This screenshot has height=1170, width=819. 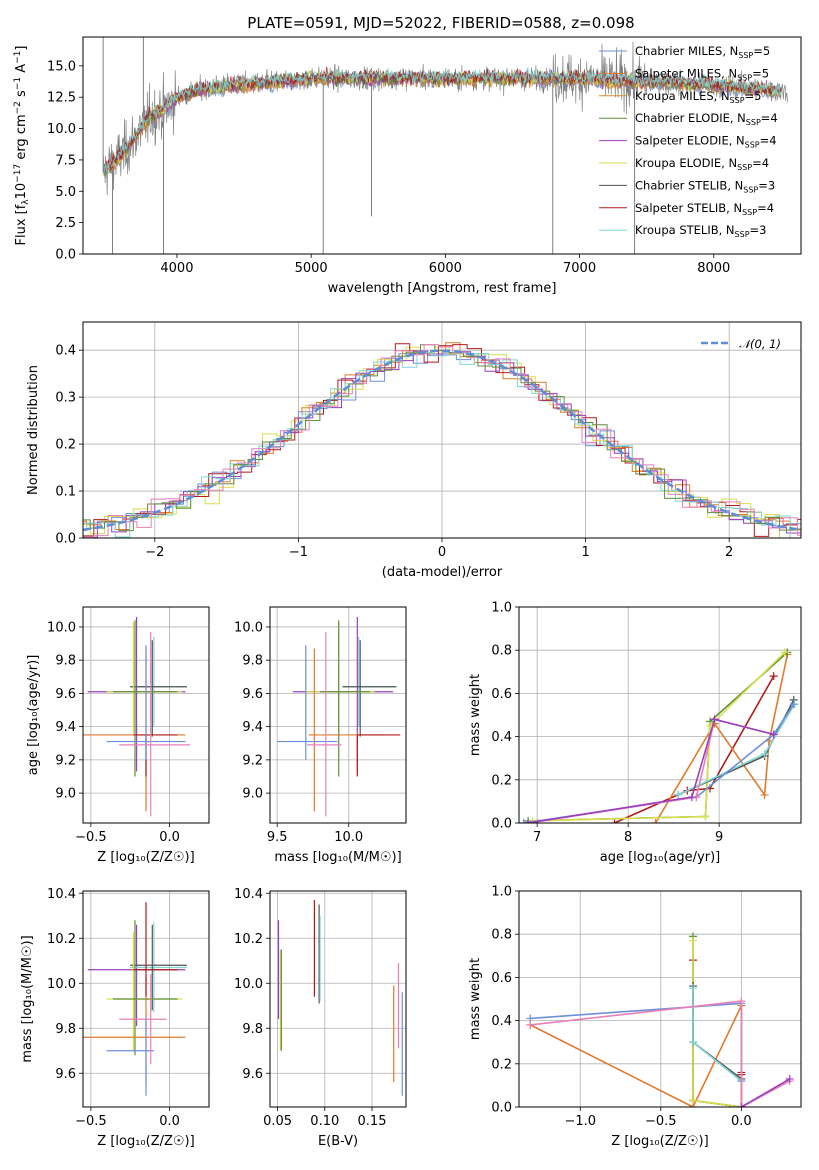 What do you see at coordinates (311, 268) in the screenshot?
I see `x-tick-label: 5000` at bounding box center [311, 268].